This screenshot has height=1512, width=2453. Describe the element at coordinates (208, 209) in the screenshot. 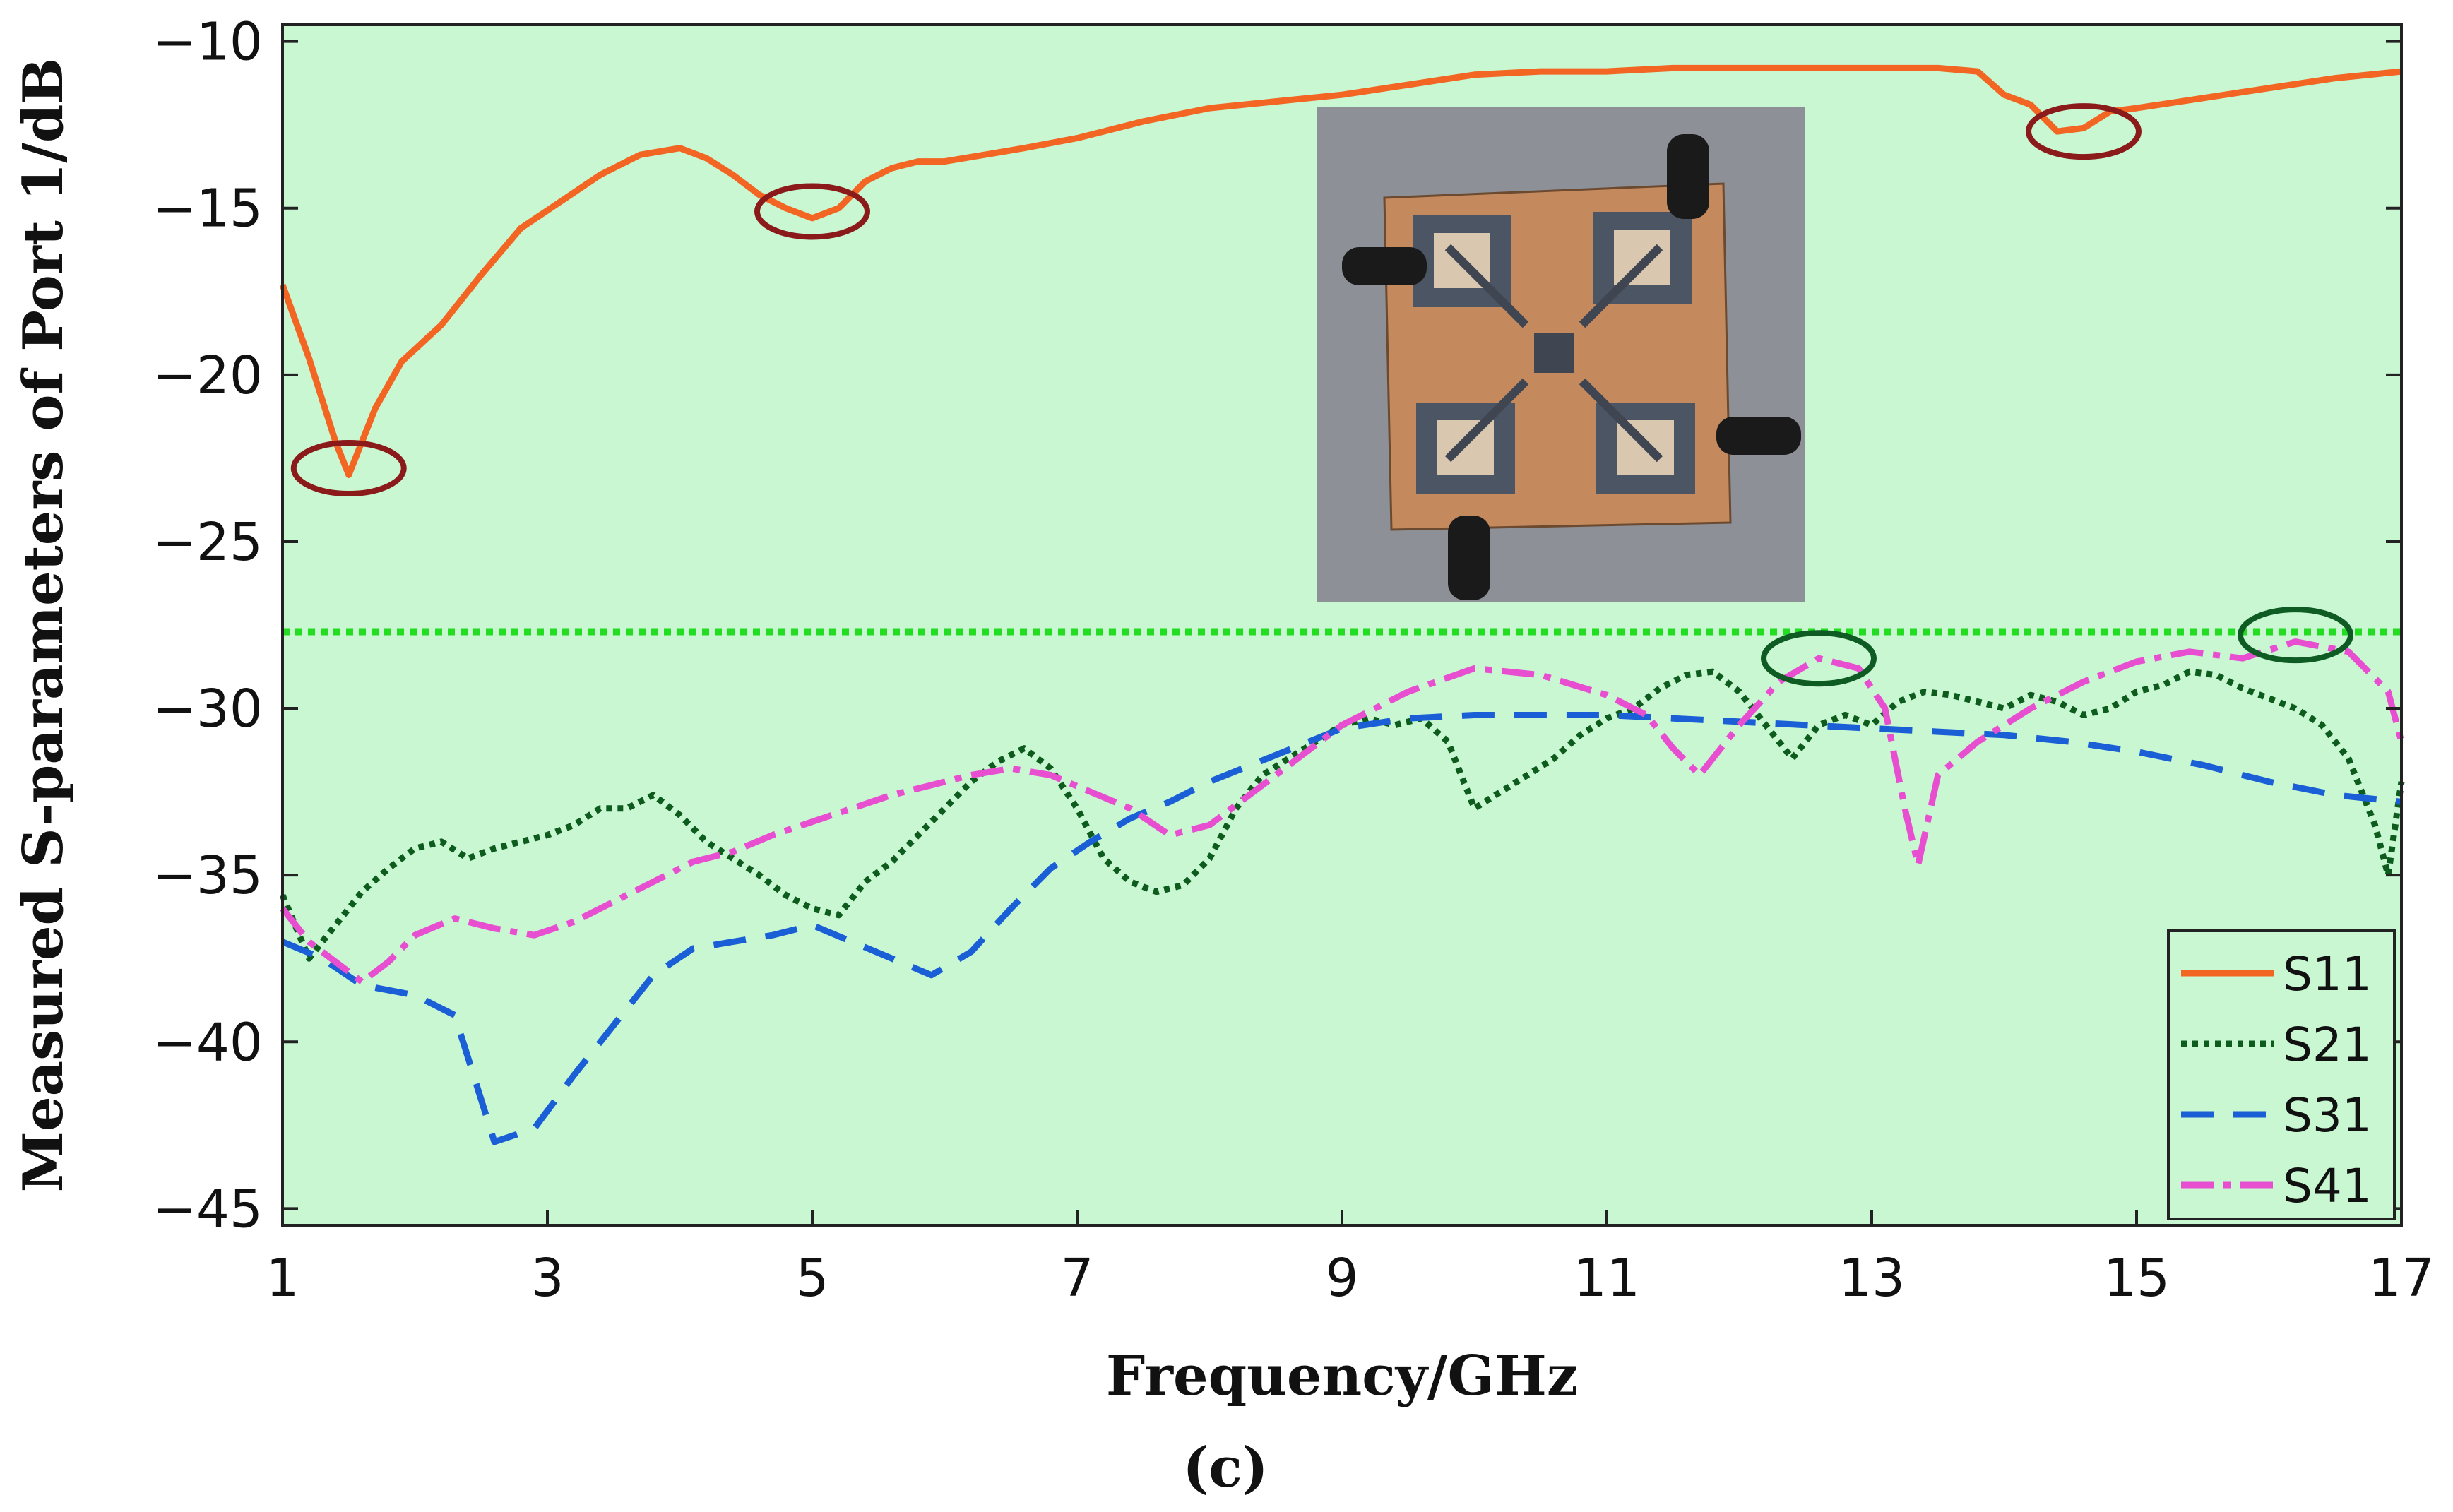

I see `y-tick-label: −15` at that location.